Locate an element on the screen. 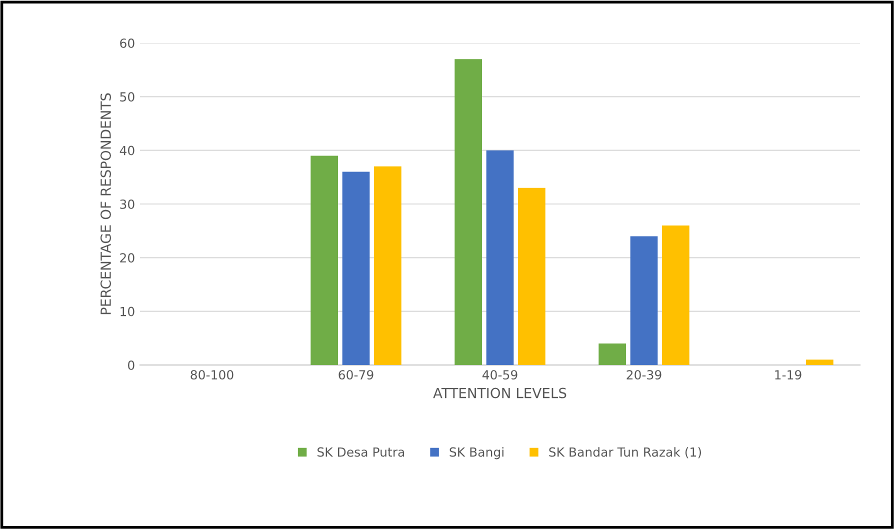  x-tick-label: 1-19 is located at coordinates (788, 375).